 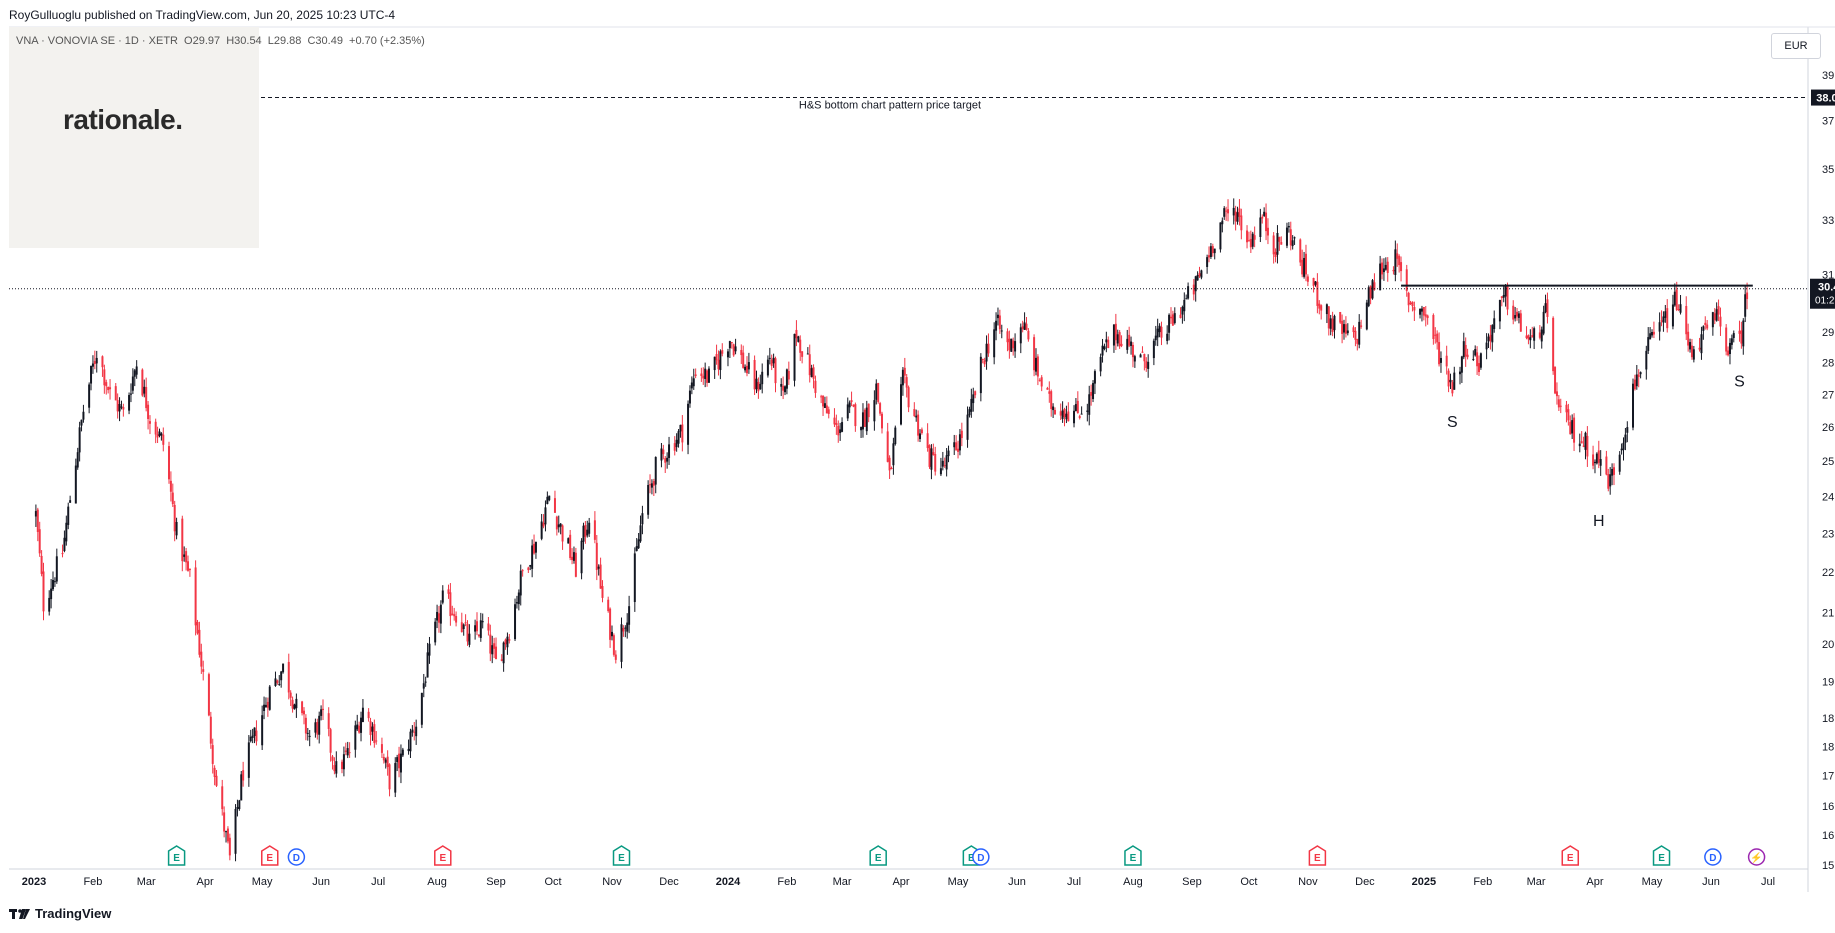 What do you see at coordinates (1828, 613) in the screenshot?
I see `y-tick-label: 21.00` at bounding box center [1828, 613].